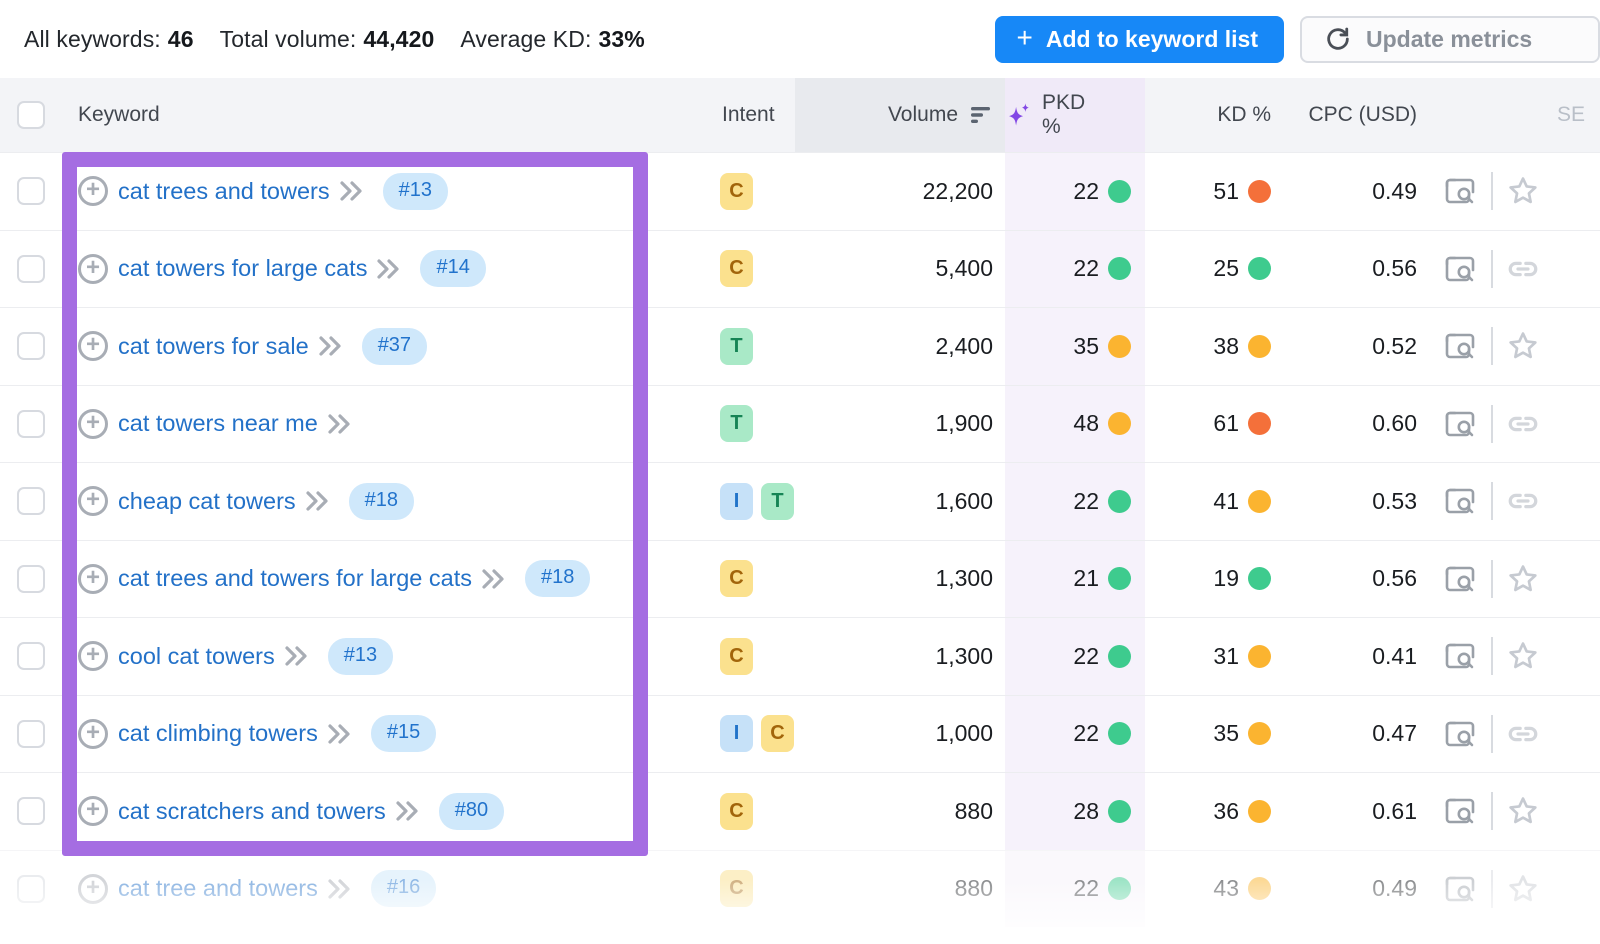 This screenshot has width=1600, height=944. I want to click on add-to-keyword-list-button: + Add to keyword list, so click(1139, 39).